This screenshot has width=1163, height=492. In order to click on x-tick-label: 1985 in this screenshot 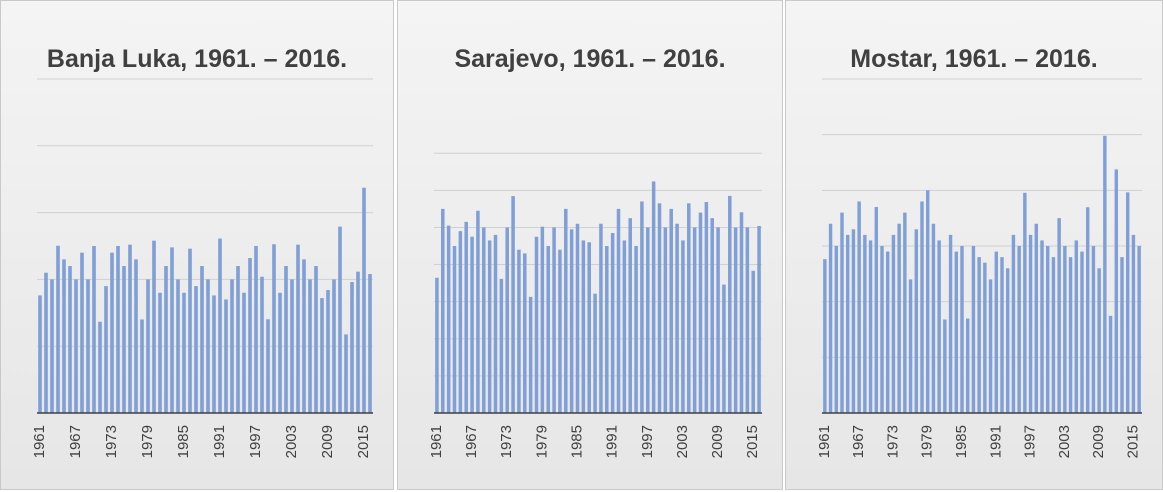, I will do `click(576, 441)`.